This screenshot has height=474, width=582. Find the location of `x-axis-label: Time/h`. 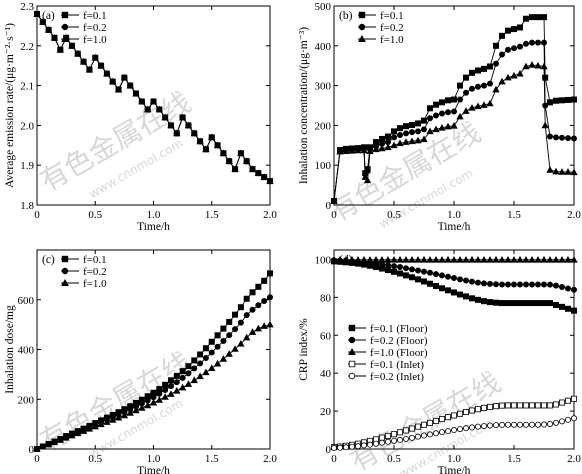

x-axis-label: Time/h is located at coordinates (153, 469).